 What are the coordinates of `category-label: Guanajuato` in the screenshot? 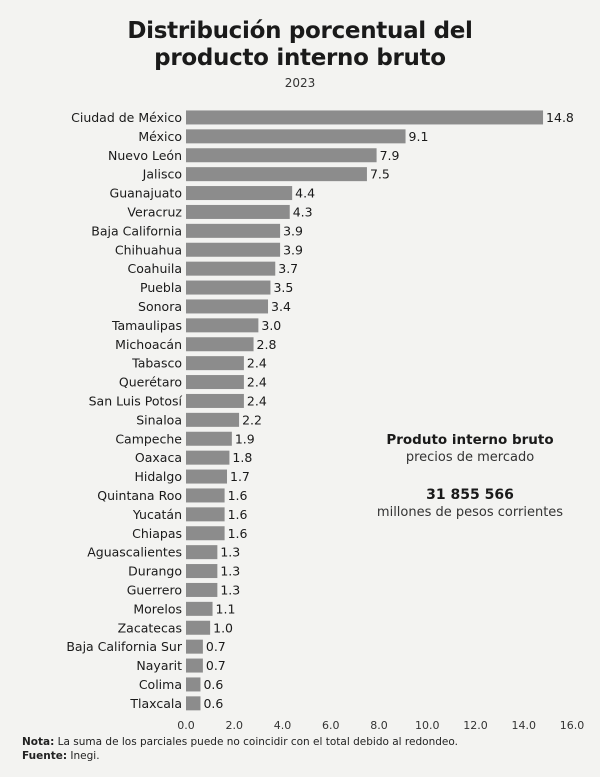 It's located at (146, 193).